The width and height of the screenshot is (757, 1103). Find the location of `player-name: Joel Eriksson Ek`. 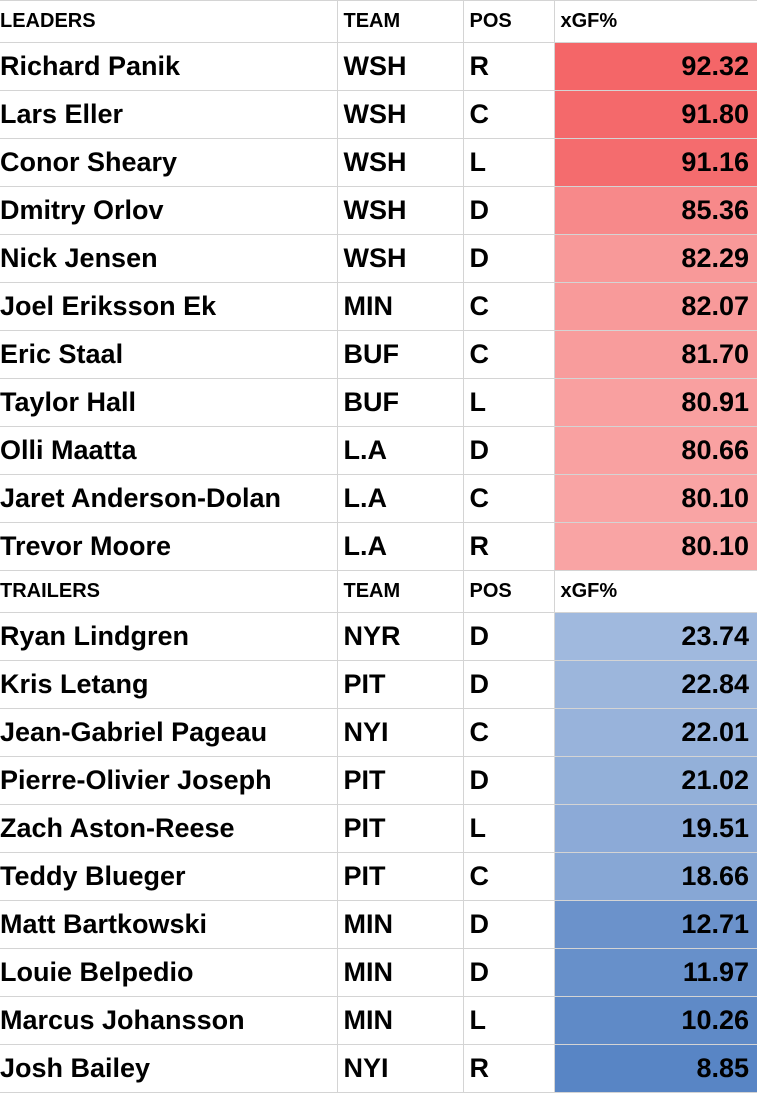

player-name: Joel Eriksson Ek is located at coordinates (169, 306).